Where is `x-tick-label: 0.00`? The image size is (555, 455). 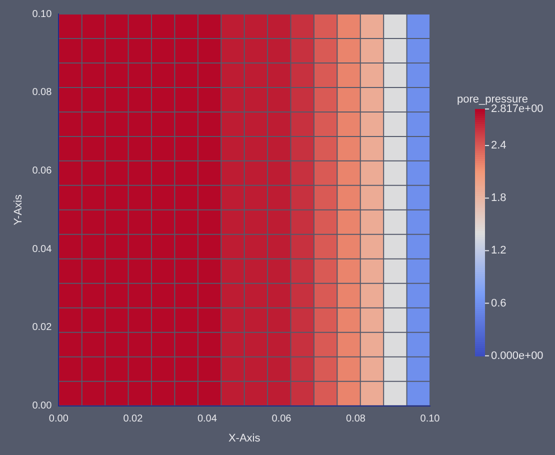
x-tick-label: 0.00 is located at coordinates (58, 419).